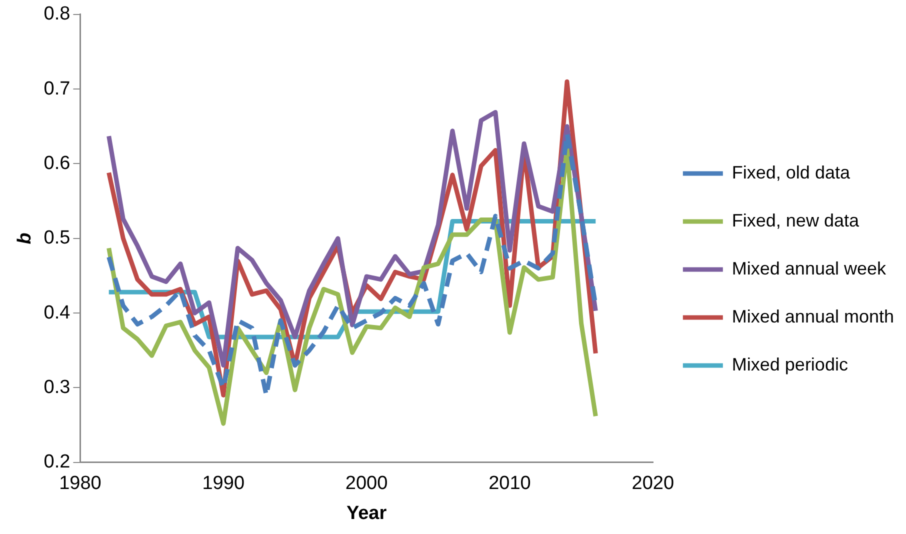  What do you see at coordinates (509, 483) in the screenshot?
I see `x-tick-label: 2010` at bounding box center [509, 483].